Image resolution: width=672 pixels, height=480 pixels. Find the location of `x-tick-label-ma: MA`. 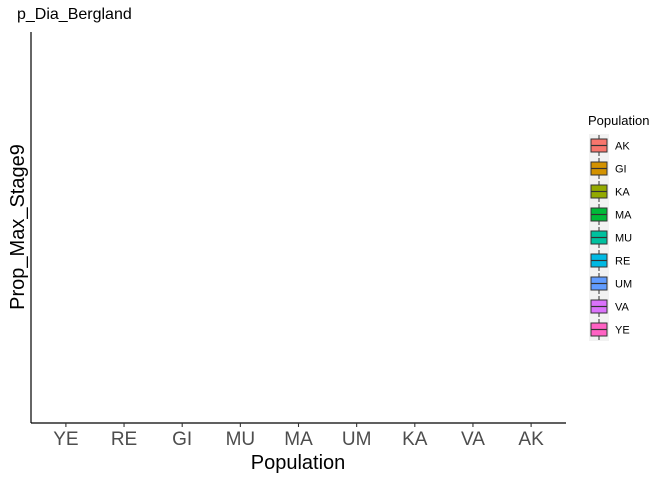

x-tick-label-ma: MA is located at coordinates (298, 439).